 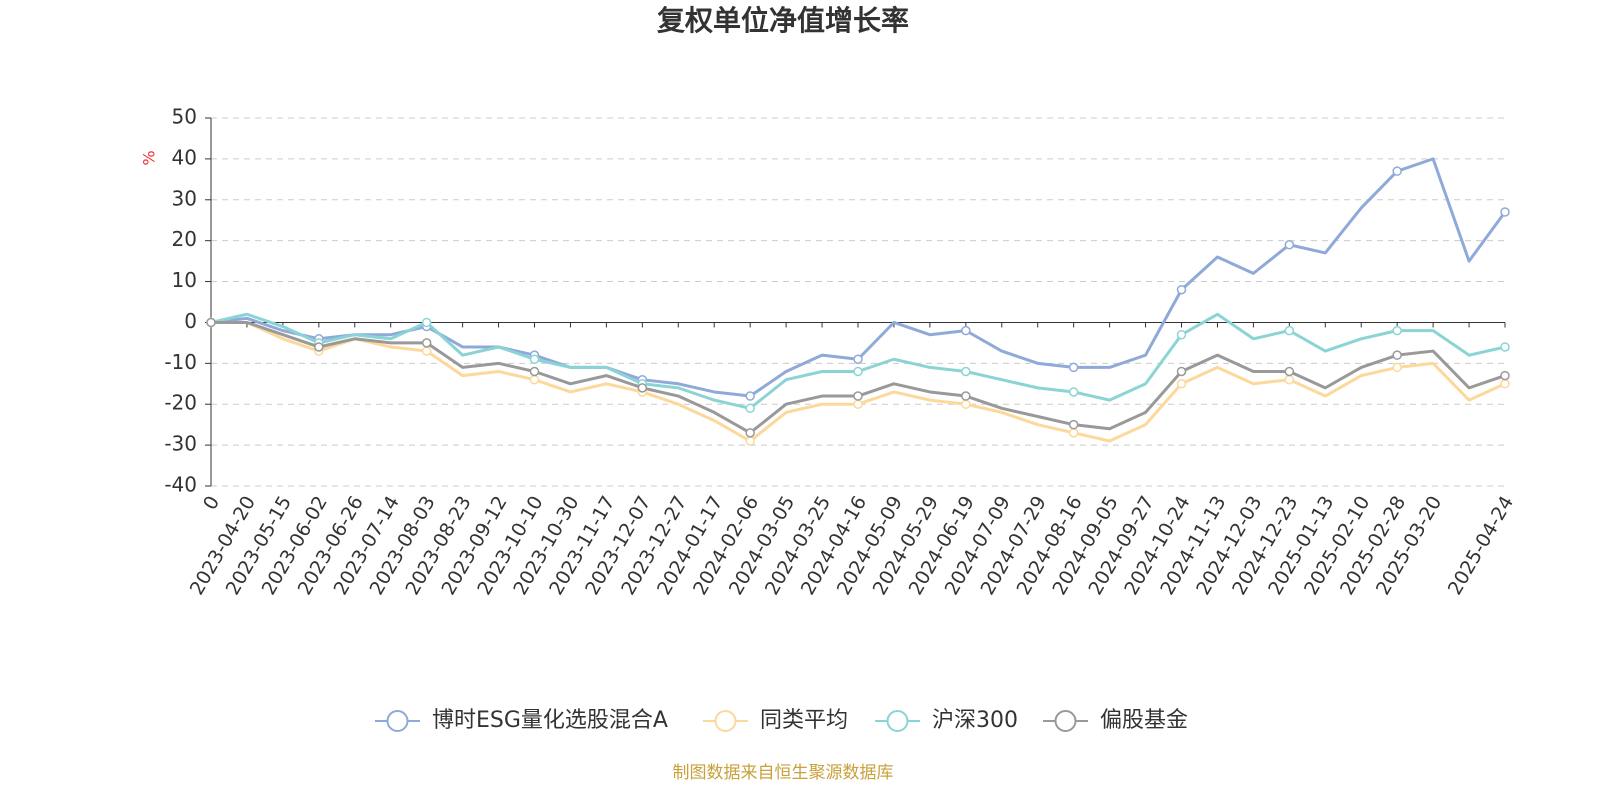 What do you see at coordinates (1481, 545) in the screenshot?
I see `x-tick-label: 2025-04-24` at bounding box center [1481, 545].